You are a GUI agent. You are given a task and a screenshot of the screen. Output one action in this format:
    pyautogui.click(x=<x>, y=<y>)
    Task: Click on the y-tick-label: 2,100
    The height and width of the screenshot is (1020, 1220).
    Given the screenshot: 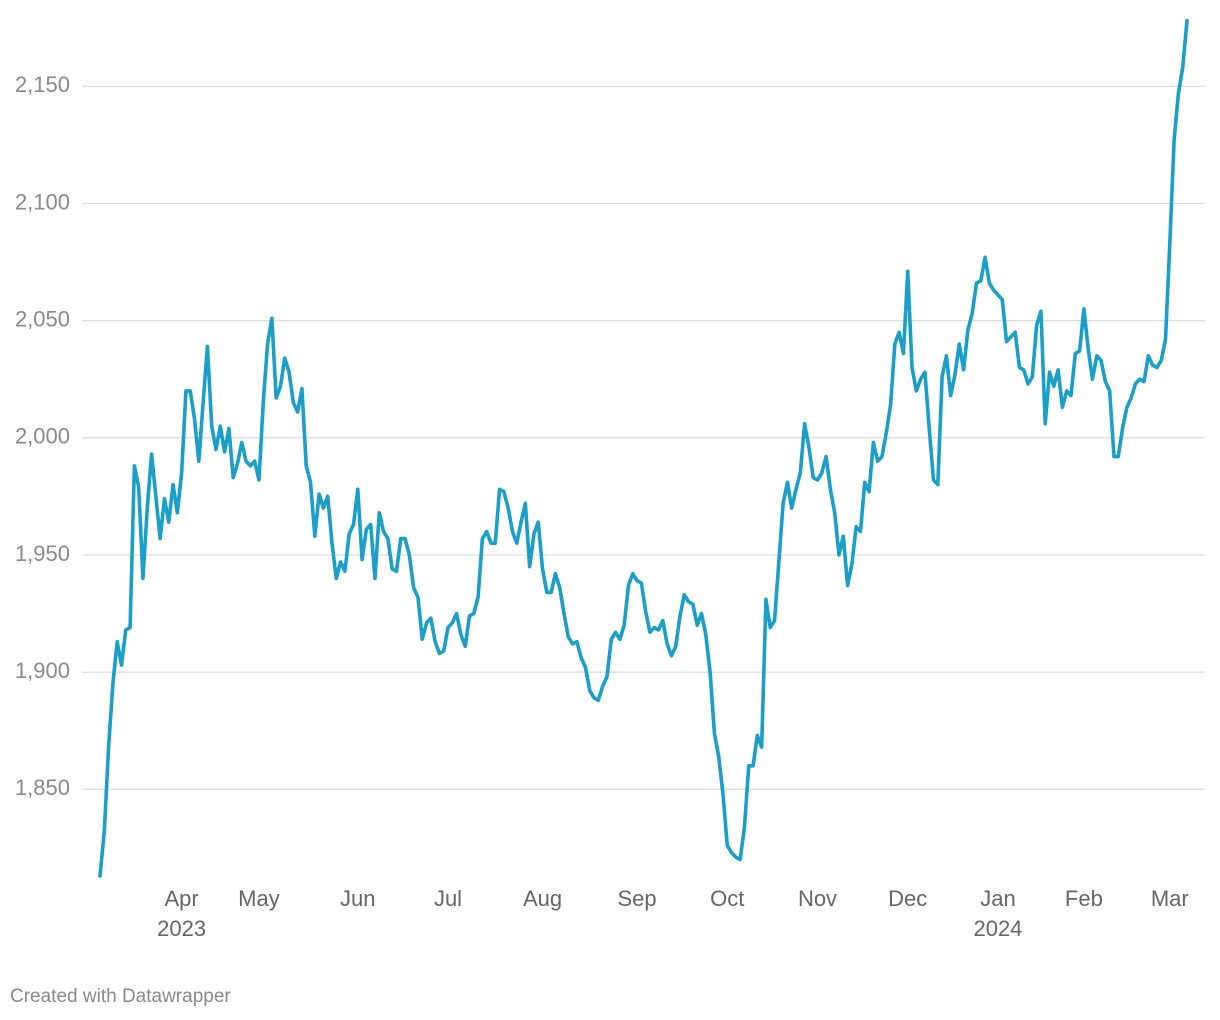 What is the action you would take?
    pyautogui.click(x=42, y=201)
    